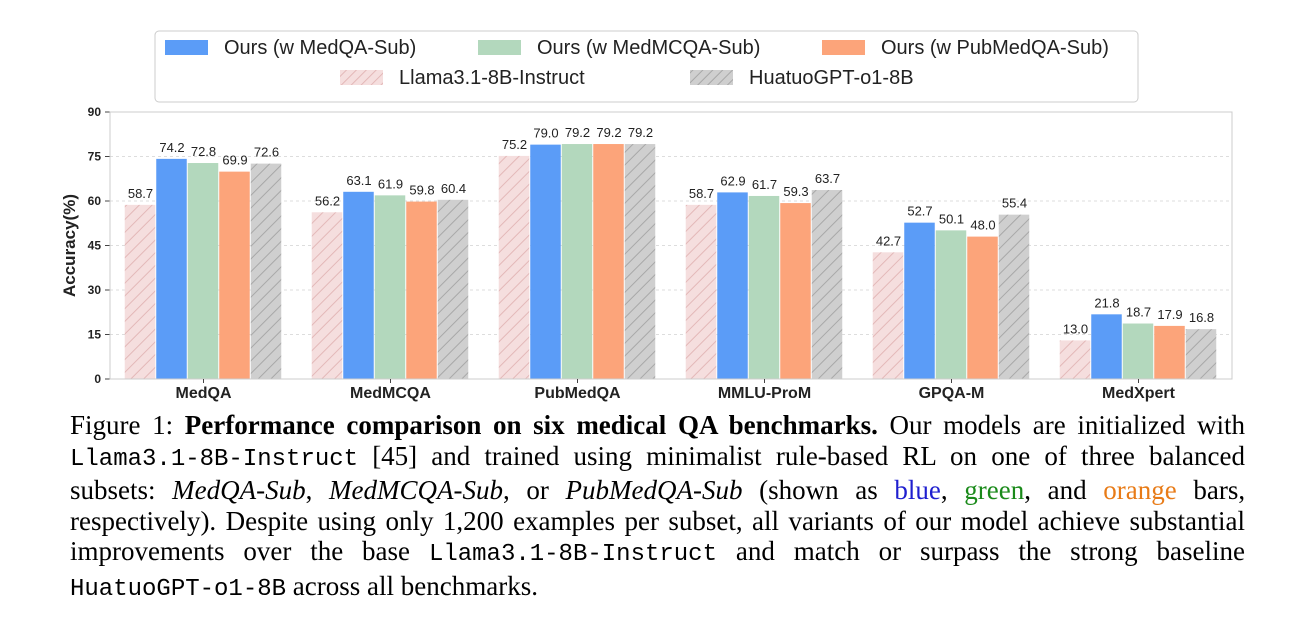 This screenshot has width=1305, height=639. Describe the element at coordinates (95, 246) in the screenshot. I see `y-tick-label: 45` at that location.